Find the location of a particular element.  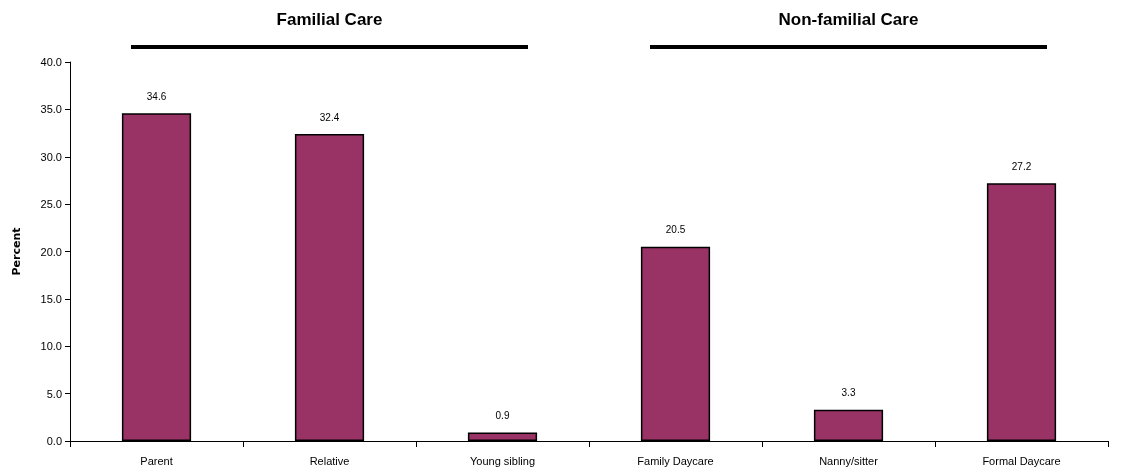

y-tick-label: 25.0 is located at coordinates (51, 204).